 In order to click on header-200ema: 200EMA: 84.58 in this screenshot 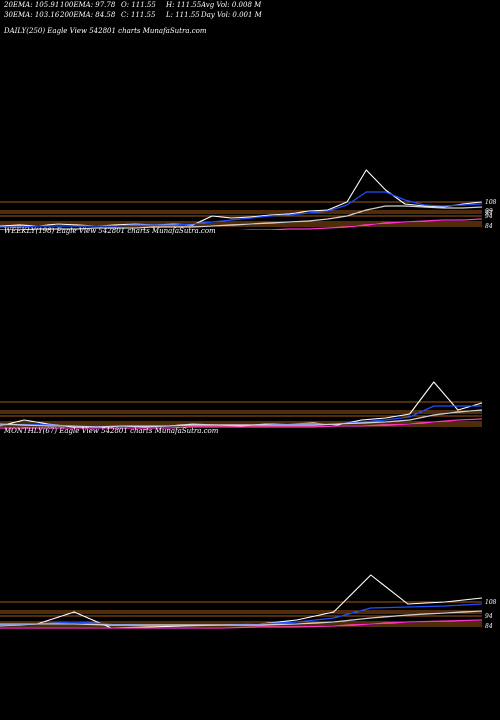, I will do `click(88, 15)`.